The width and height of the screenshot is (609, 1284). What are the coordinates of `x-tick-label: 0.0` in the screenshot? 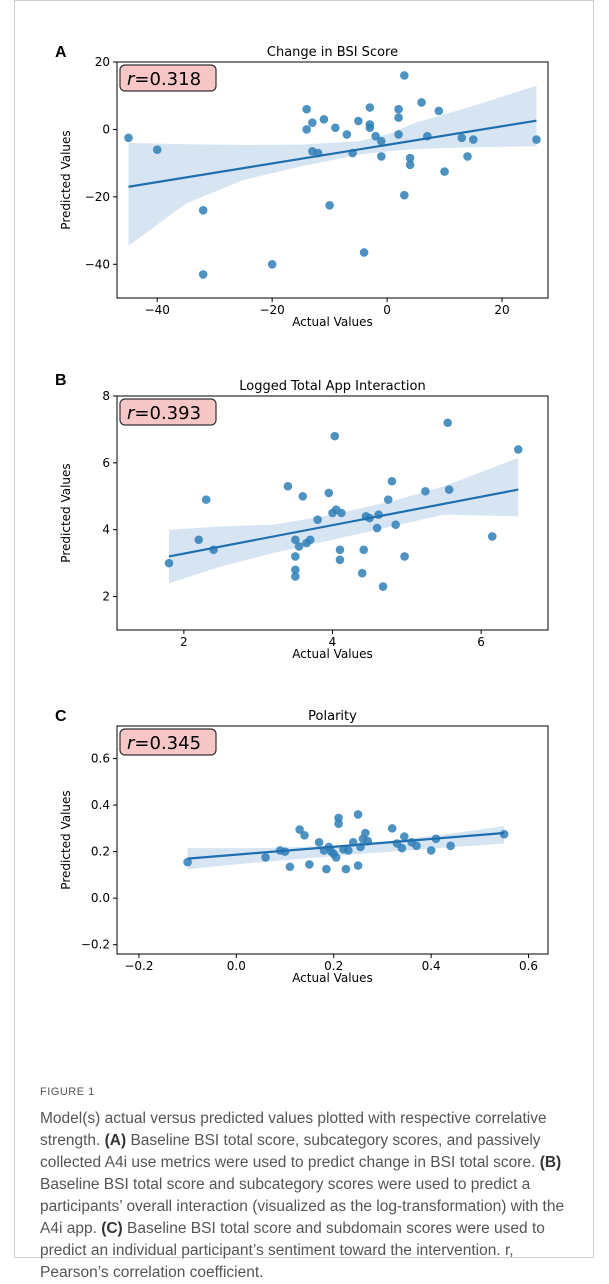 It's located at (236, 966).